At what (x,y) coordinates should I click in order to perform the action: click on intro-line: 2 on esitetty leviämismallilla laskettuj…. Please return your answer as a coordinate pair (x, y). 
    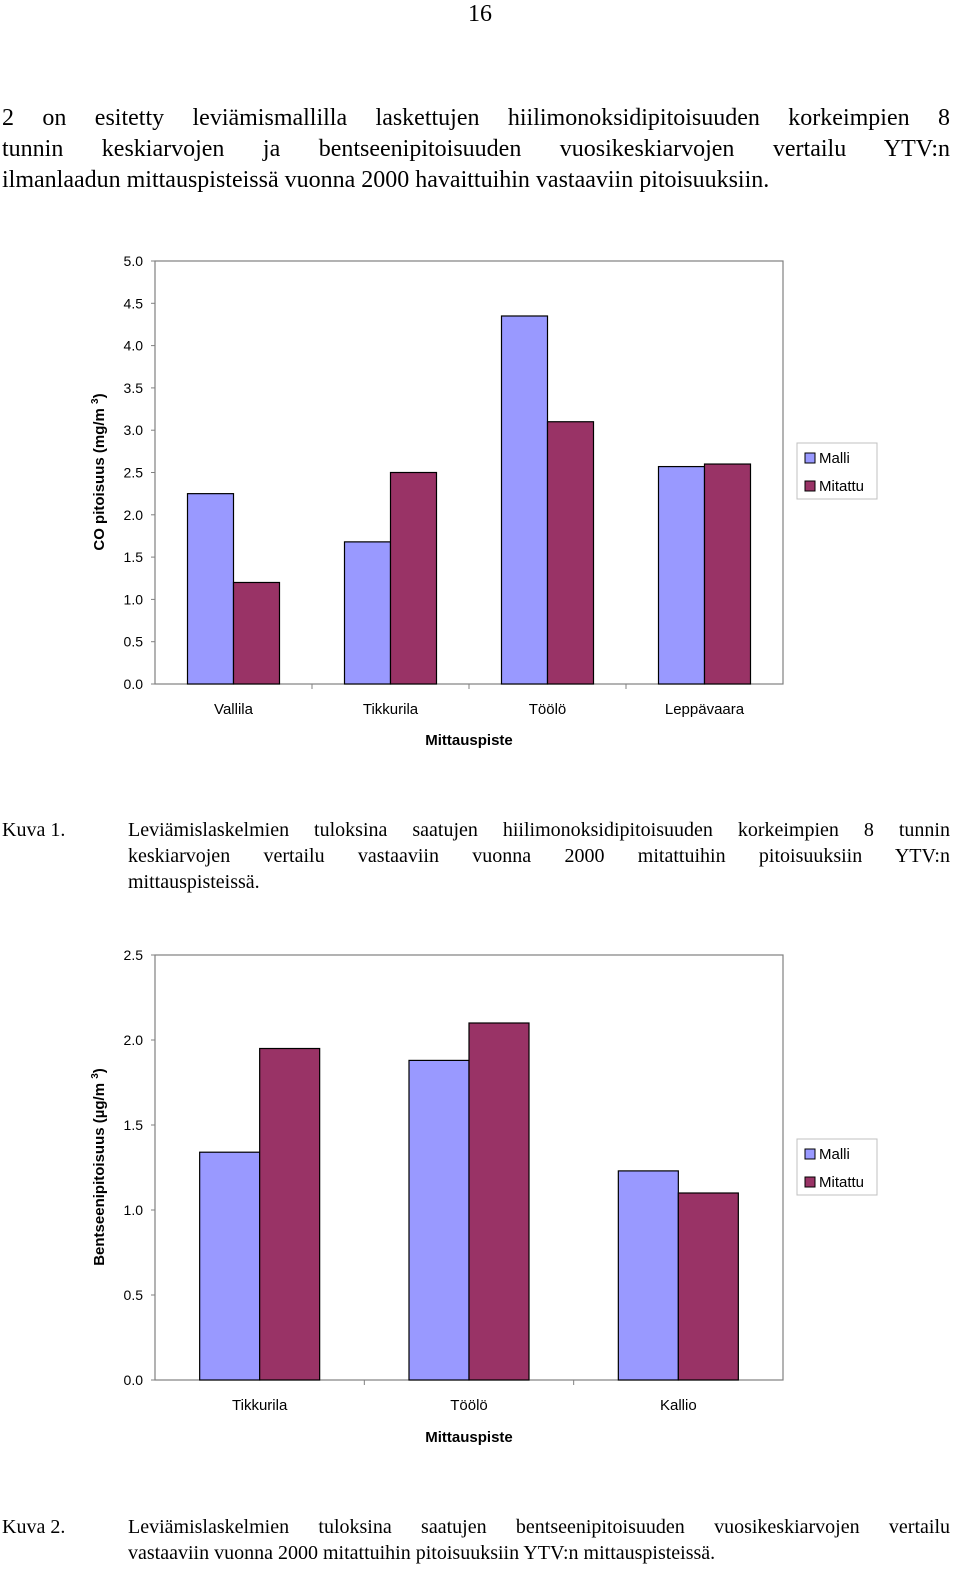
    Looking at the image, I should click on (476, 118).